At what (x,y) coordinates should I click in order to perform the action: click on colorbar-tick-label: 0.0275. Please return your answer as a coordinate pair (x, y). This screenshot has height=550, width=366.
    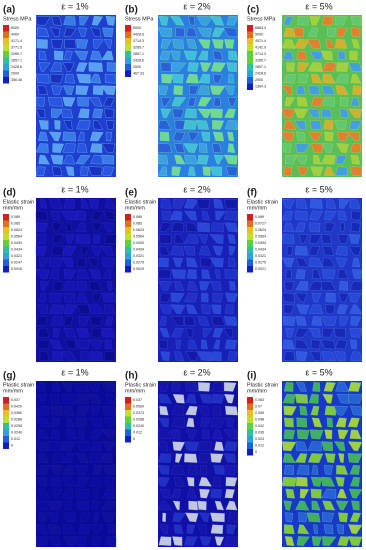
    Looking at the image, I should click on (260, 263).